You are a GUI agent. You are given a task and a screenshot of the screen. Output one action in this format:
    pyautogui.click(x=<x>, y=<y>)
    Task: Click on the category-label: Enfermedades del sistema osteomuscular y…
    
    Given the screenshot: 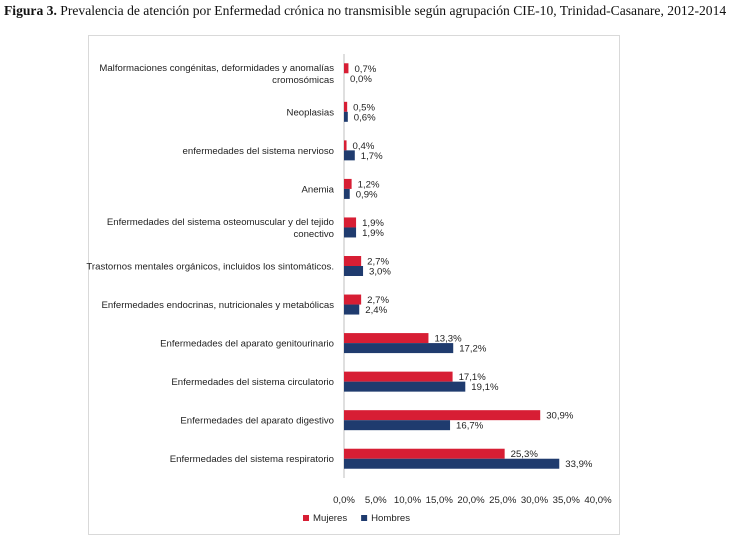 What is the action you would take?
    pyautogui.click(x=220, y=222)
    